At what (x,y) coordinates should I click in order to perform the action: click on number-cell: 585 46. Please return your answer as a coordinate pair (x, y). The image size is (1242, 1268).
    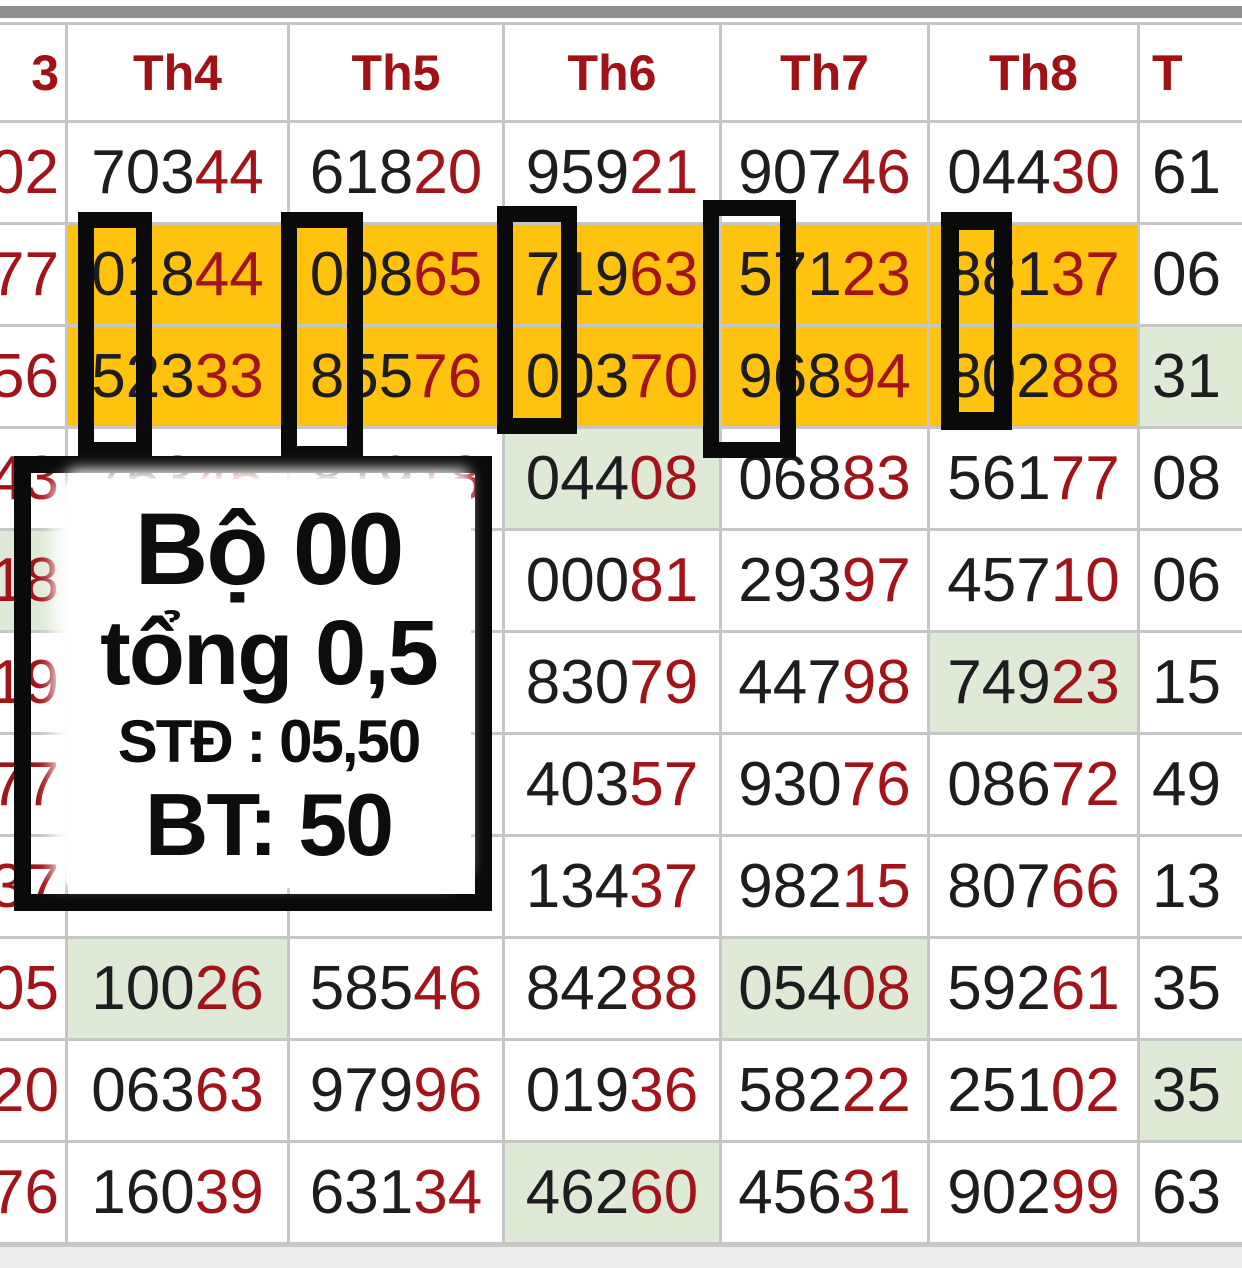
    Looking at the image, I should click on (397, 990).